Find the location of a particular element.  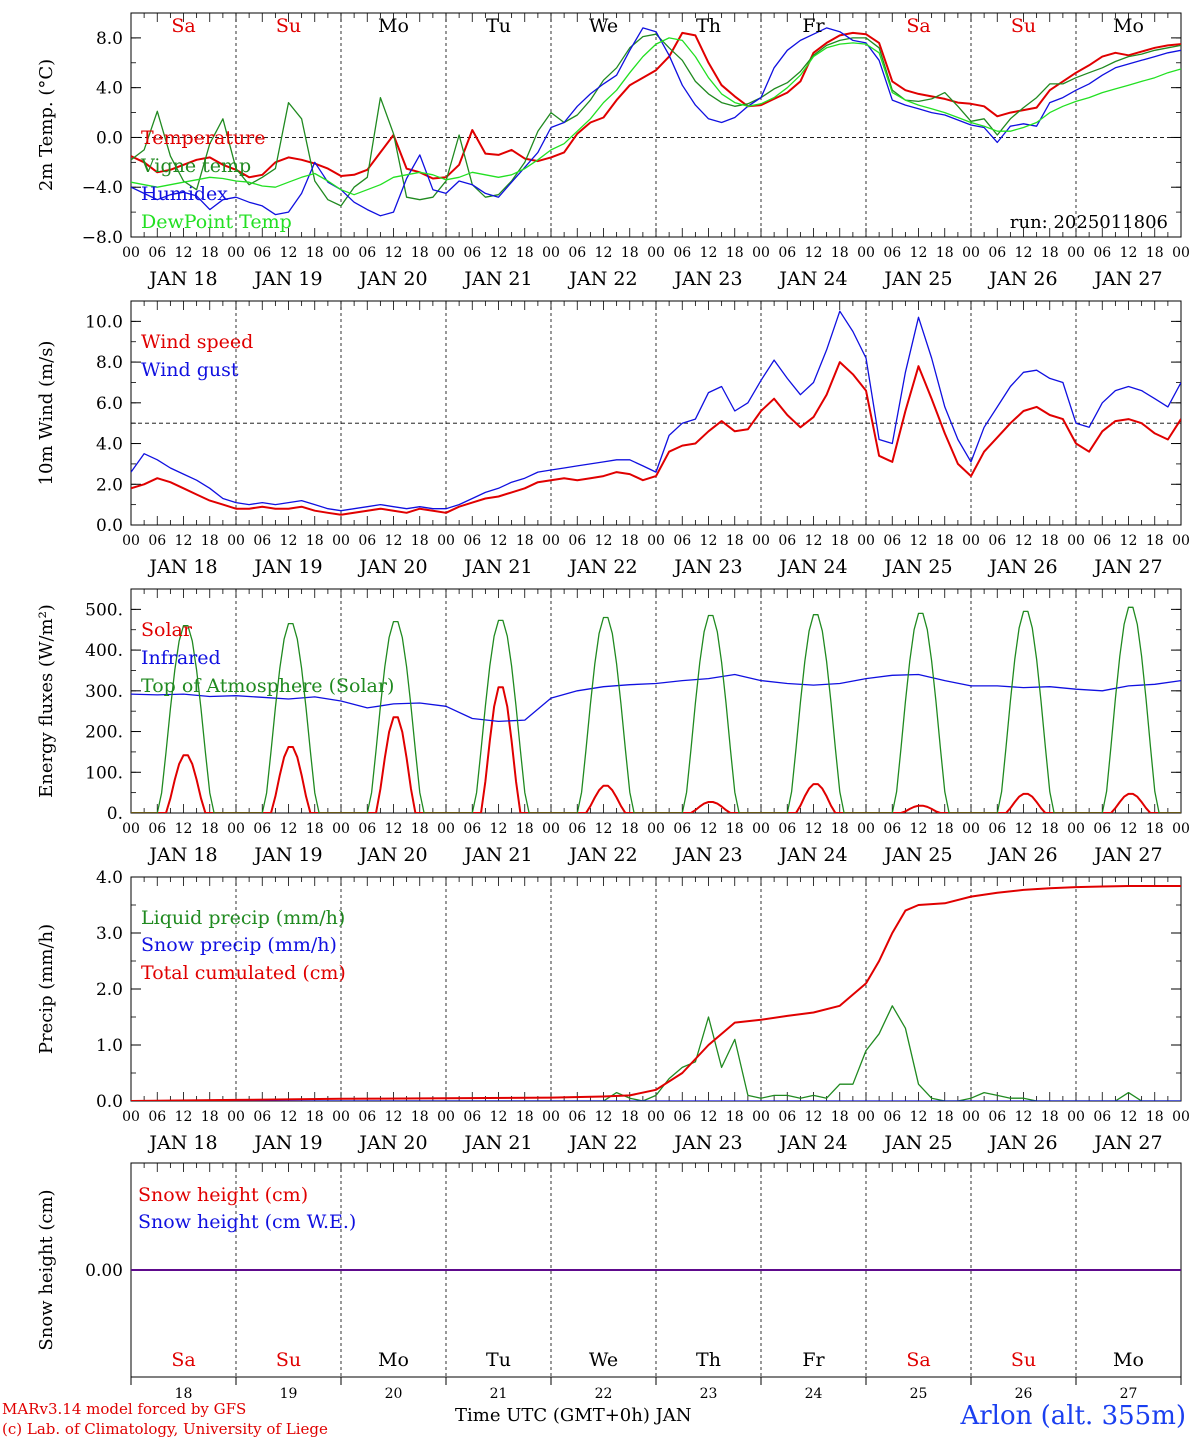

series-group is located at coordinates (656, 709).